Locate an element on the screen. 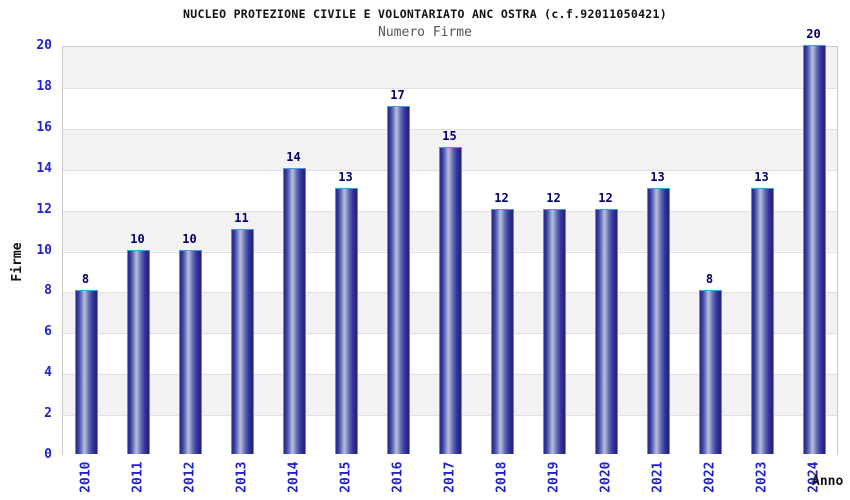 This screenshot has height=500, width=850. y-tick-label: 16 is located at coordinates (44, 127).